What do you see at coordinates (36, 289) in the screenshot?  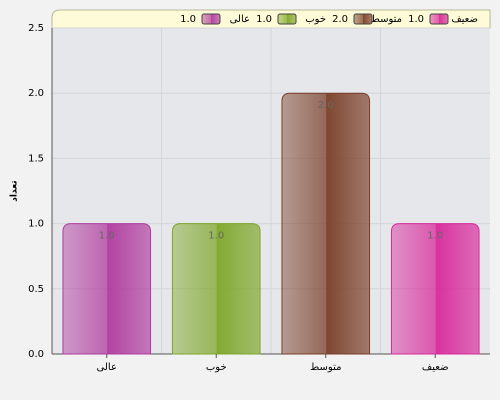 I see `y-tick-label: 0.5` at bounding box center [36, 289].